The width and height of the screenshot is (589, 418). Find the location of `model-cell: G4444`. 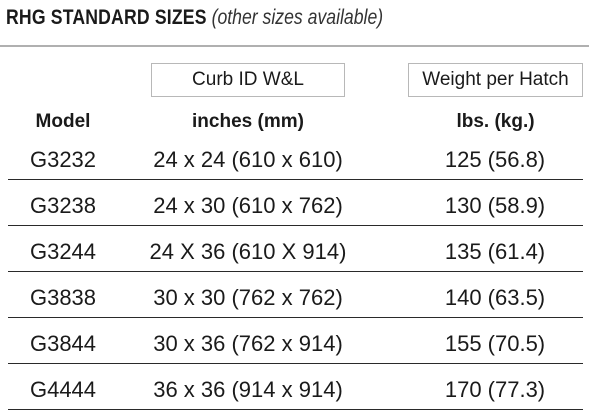

model-cell: G4444 is located at coordinates (63, 389).